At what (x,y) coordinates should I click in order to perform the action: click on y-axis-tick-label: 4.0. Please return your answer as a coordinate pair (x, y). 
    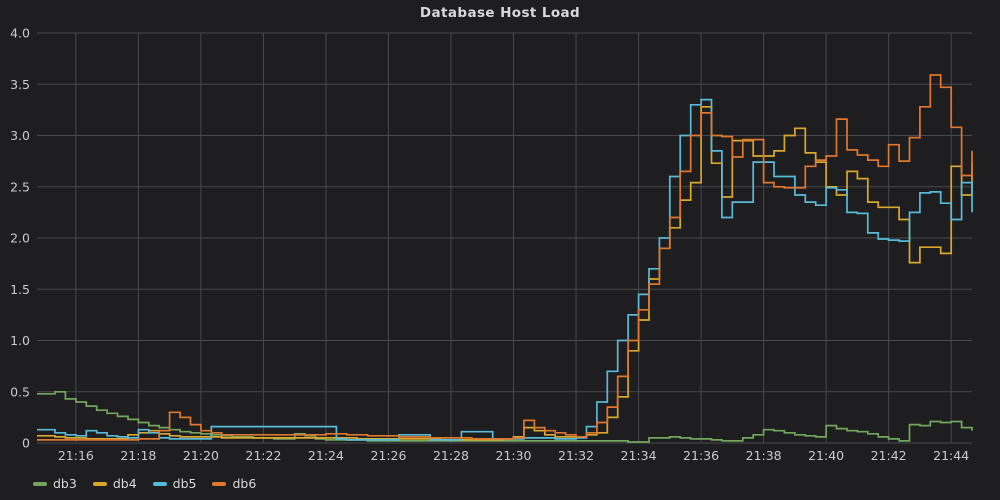
    Looking at the image, I should click on (20, 33).